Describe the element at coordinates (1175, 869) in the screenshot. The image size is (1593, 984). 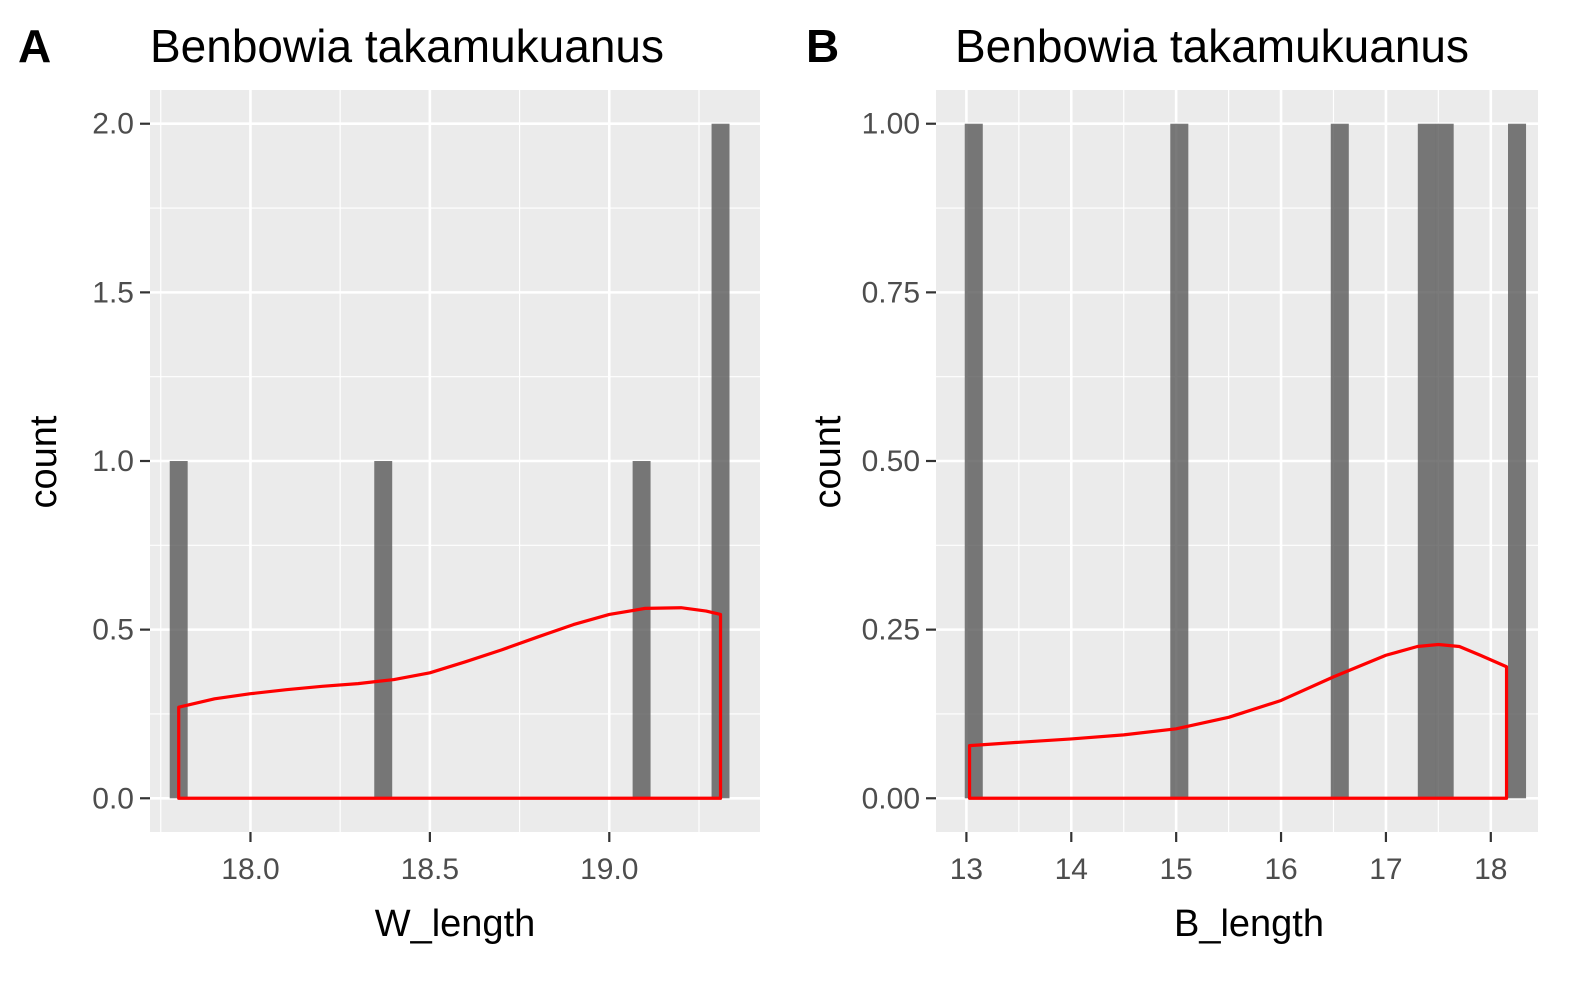
I see `x-tick-label: 15` at that location.